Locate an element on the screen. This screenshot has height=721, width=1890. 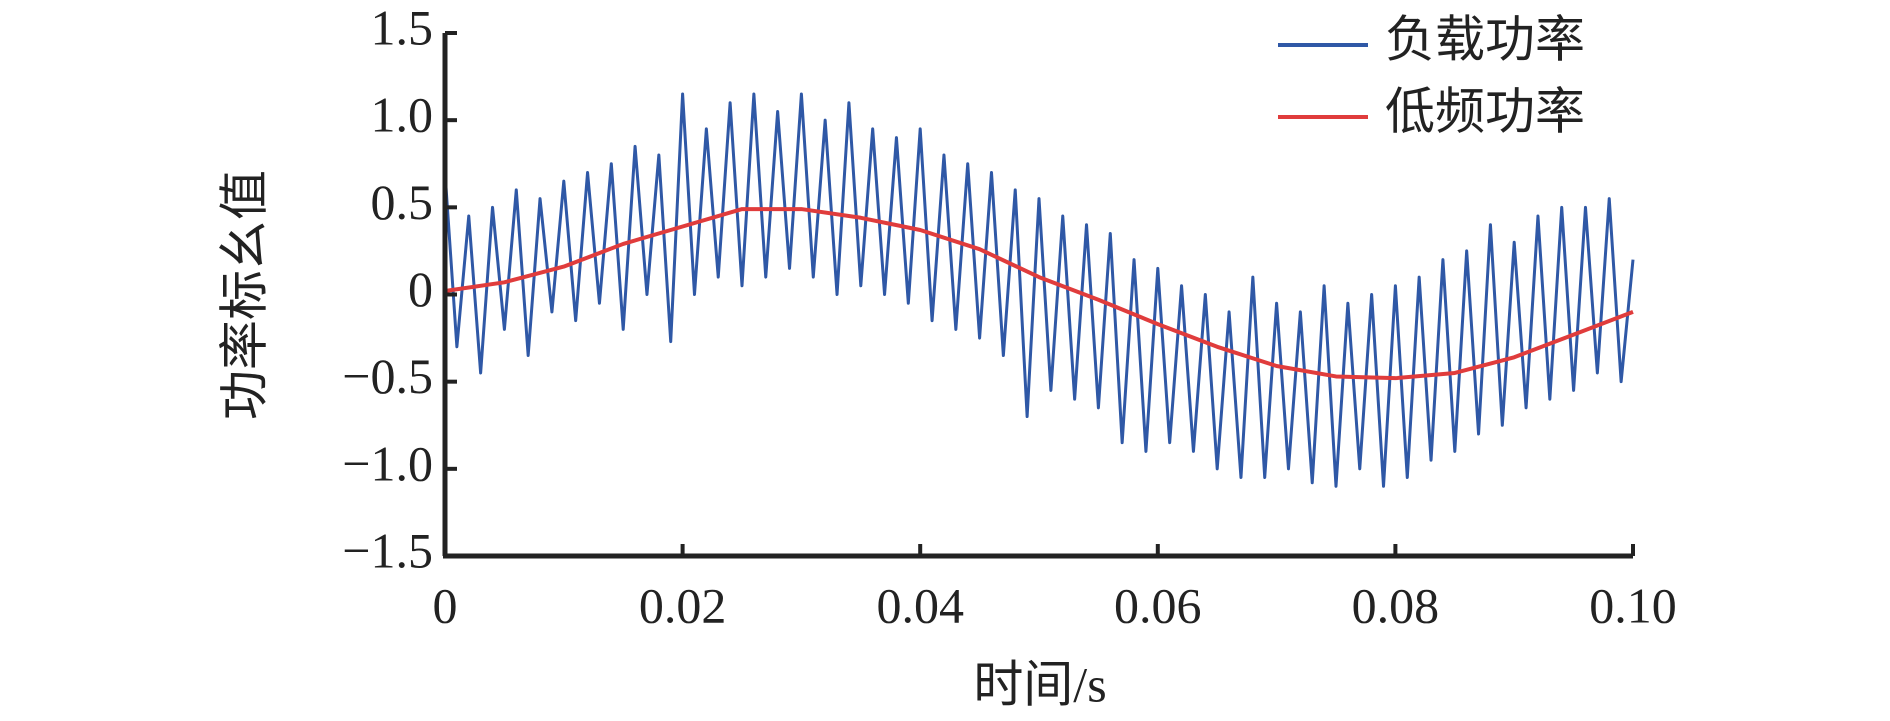
y-tick-label: 0.5 is located at coordinates (402, 202).